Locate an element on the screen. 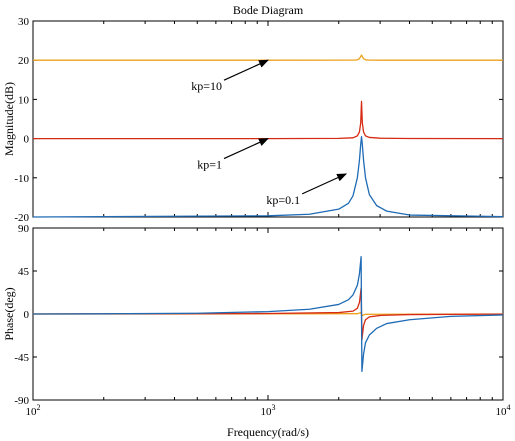 The width and height of the screenshot is (515, 441). x-tick-label: 10³ is located at coordinates (268, 410).